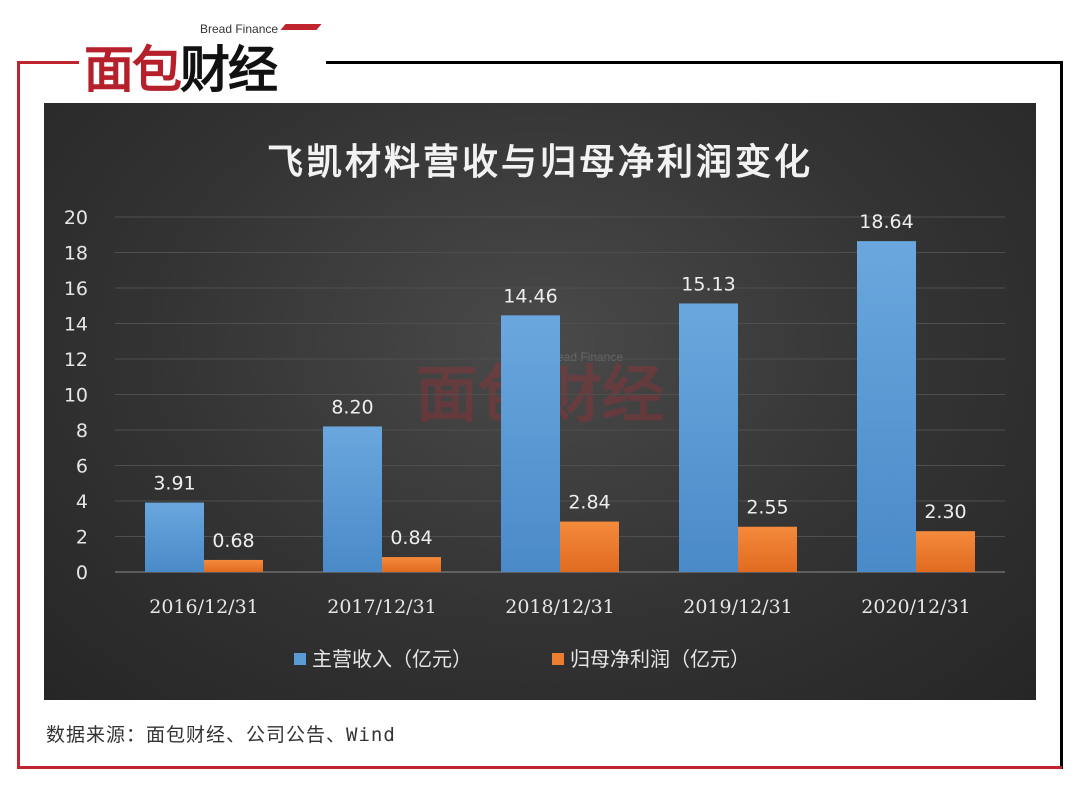  Describe the element at coordinates (48, 62) in the screenshot. I see `frame-top-red` at that location.